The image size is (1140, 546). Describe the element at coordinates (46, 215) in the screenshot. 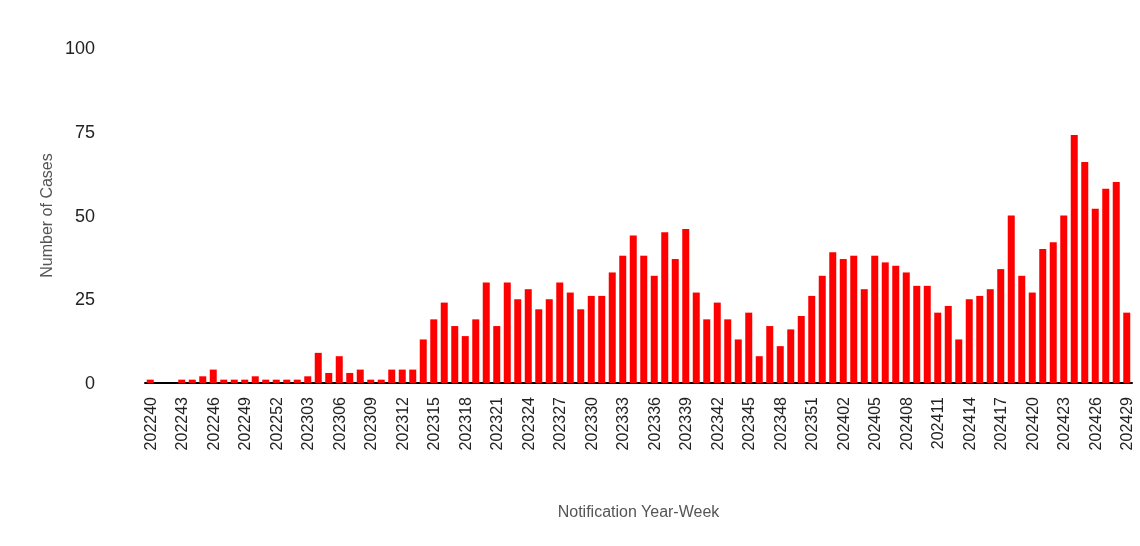

I see `y-axis-title: Number of Cases` at that location.